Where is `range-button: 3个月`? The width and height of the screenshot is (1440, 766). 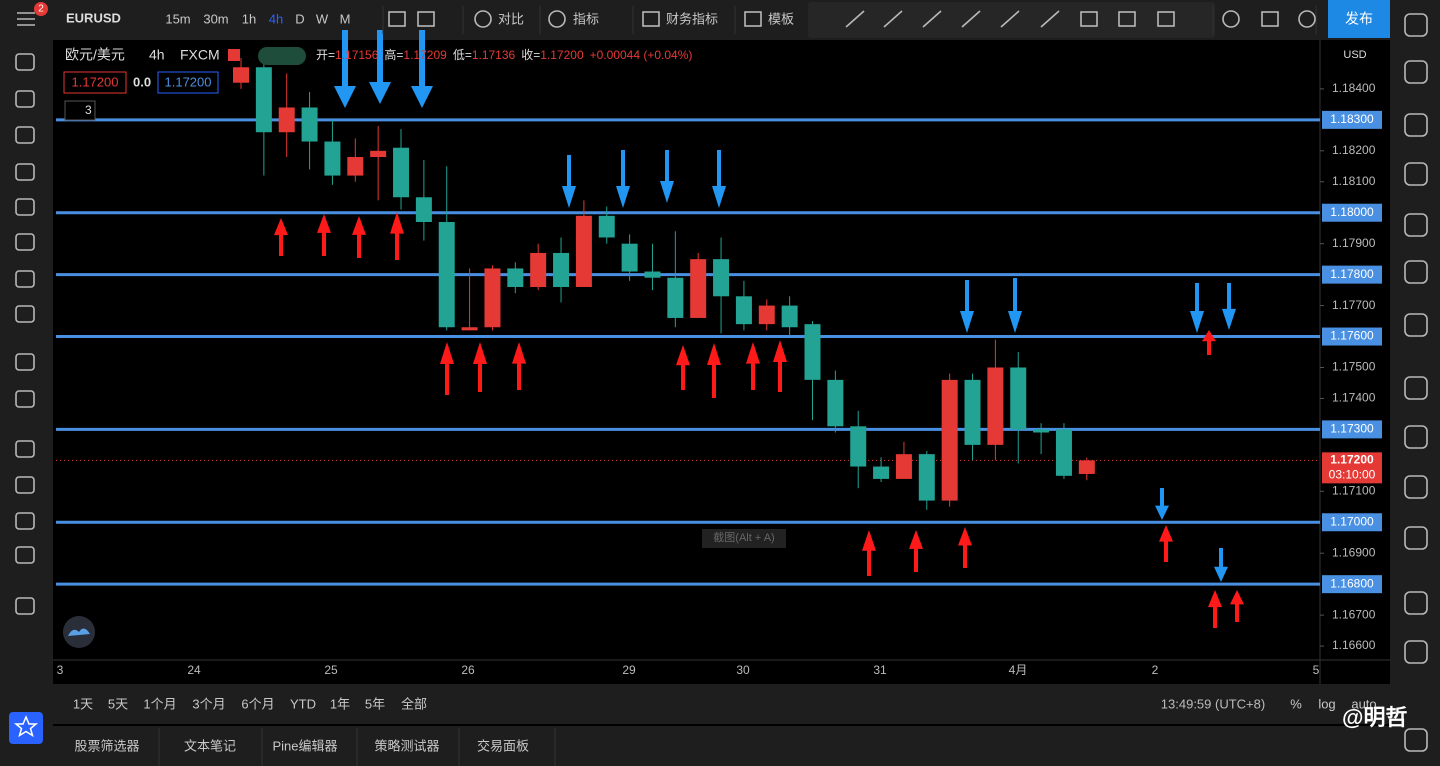
range-button: 3个月 is located at coordinates (208, 703).